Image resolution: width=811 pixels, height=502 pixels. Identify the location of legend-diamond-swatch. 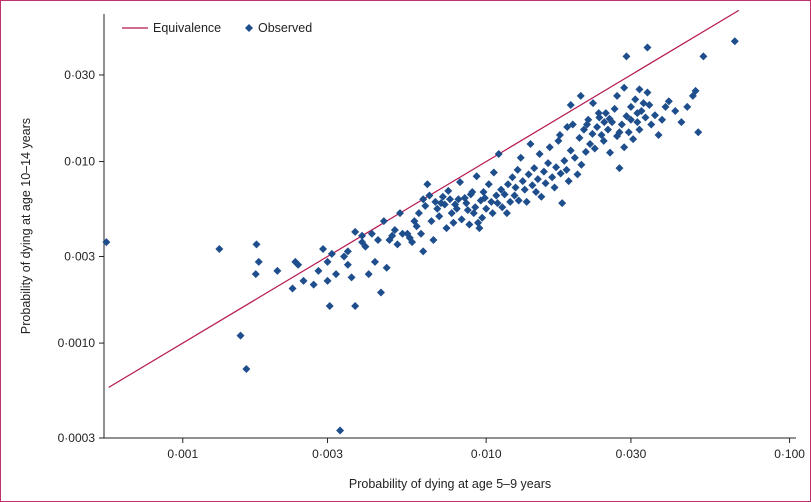
(249, 28).